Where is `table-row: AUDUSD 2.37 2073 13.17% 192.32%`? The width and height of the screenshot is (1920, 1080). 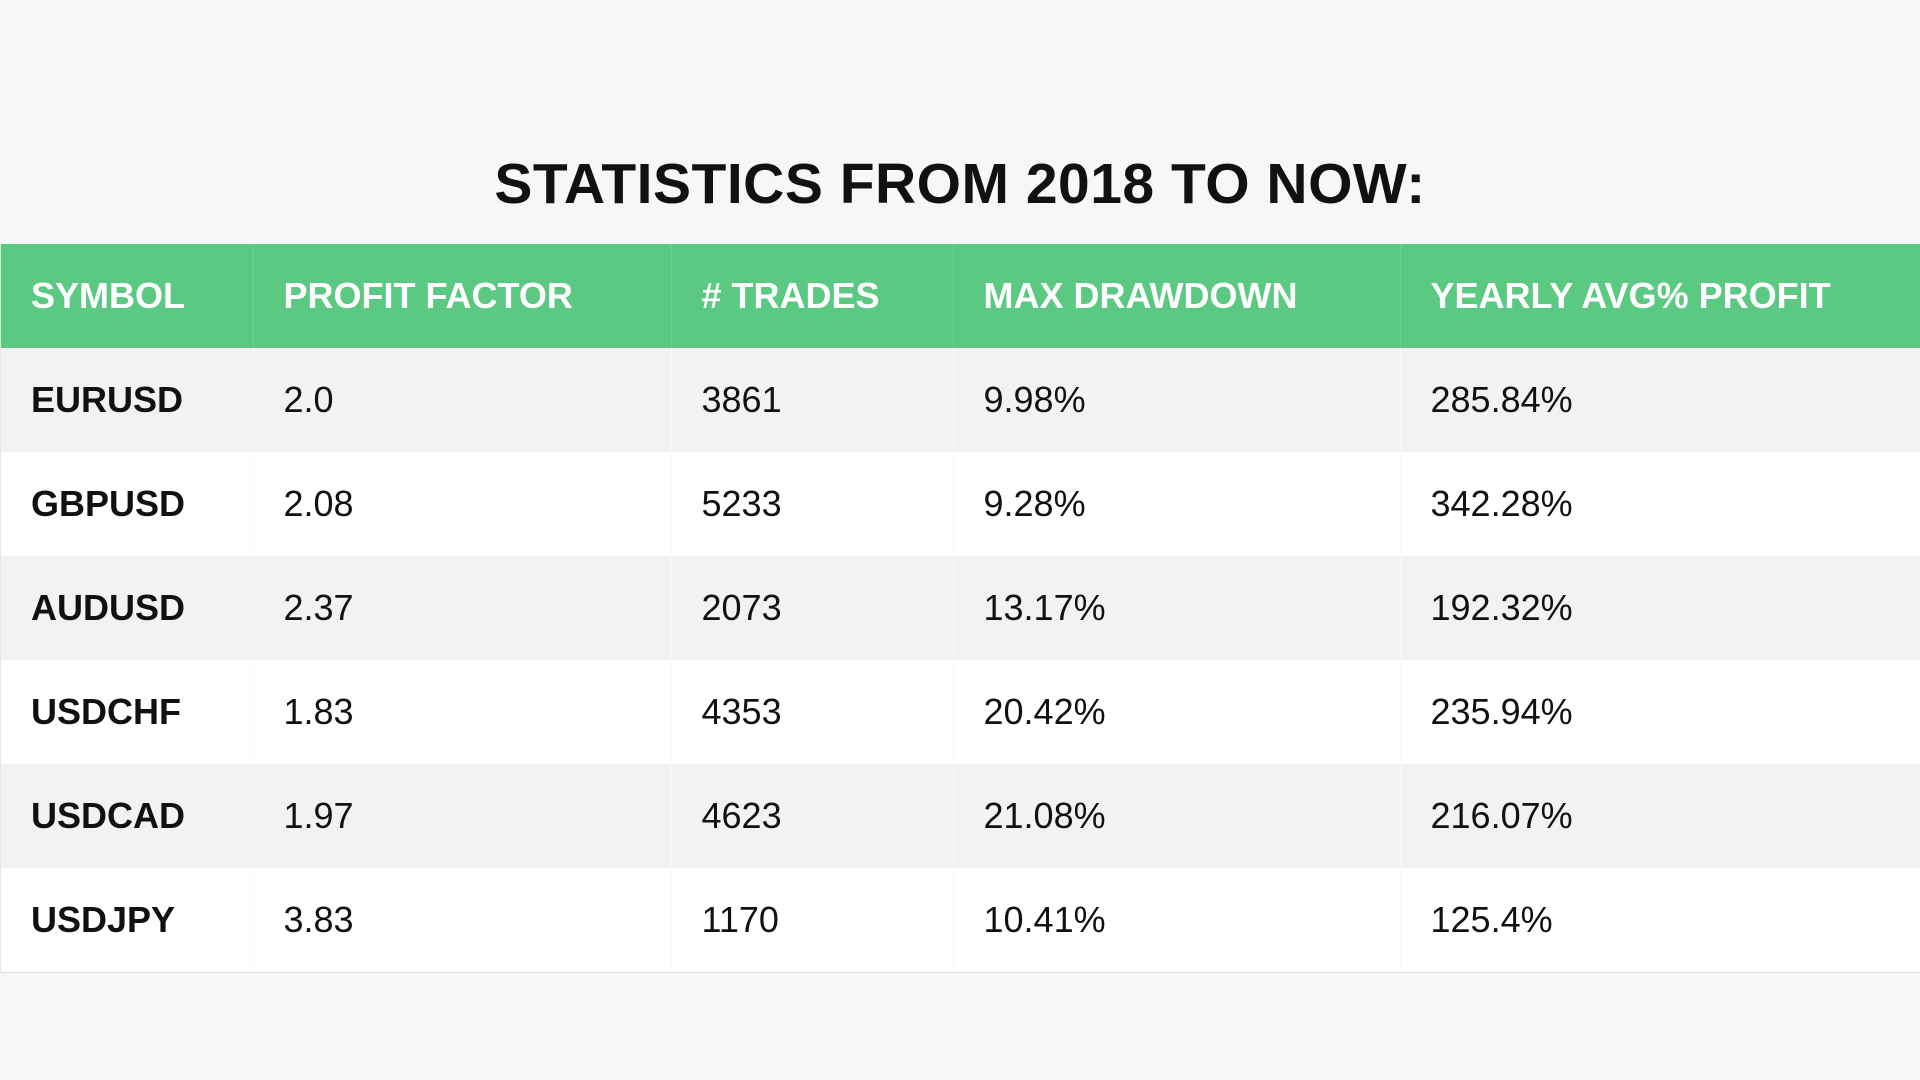 table-row: AUDUSD 2.37 2073 13.17% 192.32% is located at coordinates (960, 608).